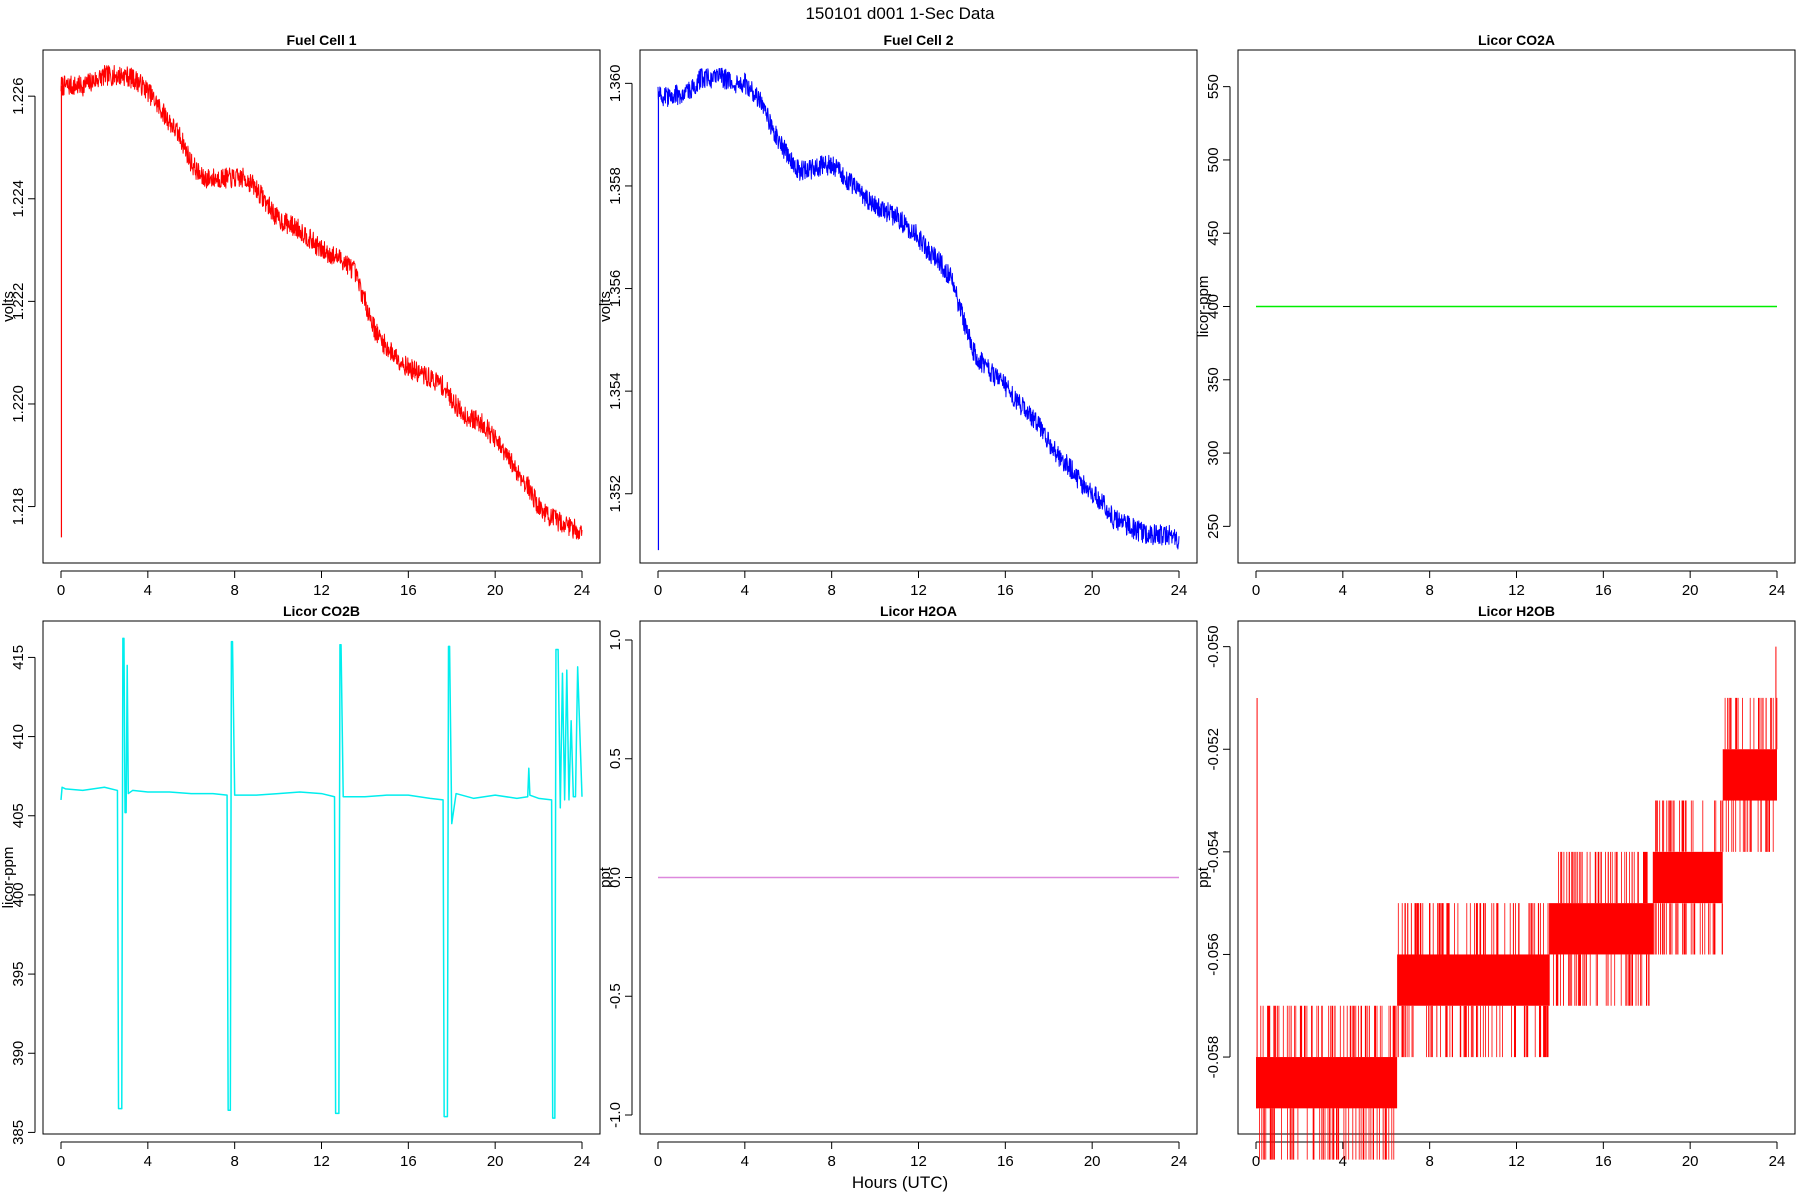  Describe the element at coordinates (1213, 646) in the screenshot. I see `y-tick-label: -0.050` at that location.